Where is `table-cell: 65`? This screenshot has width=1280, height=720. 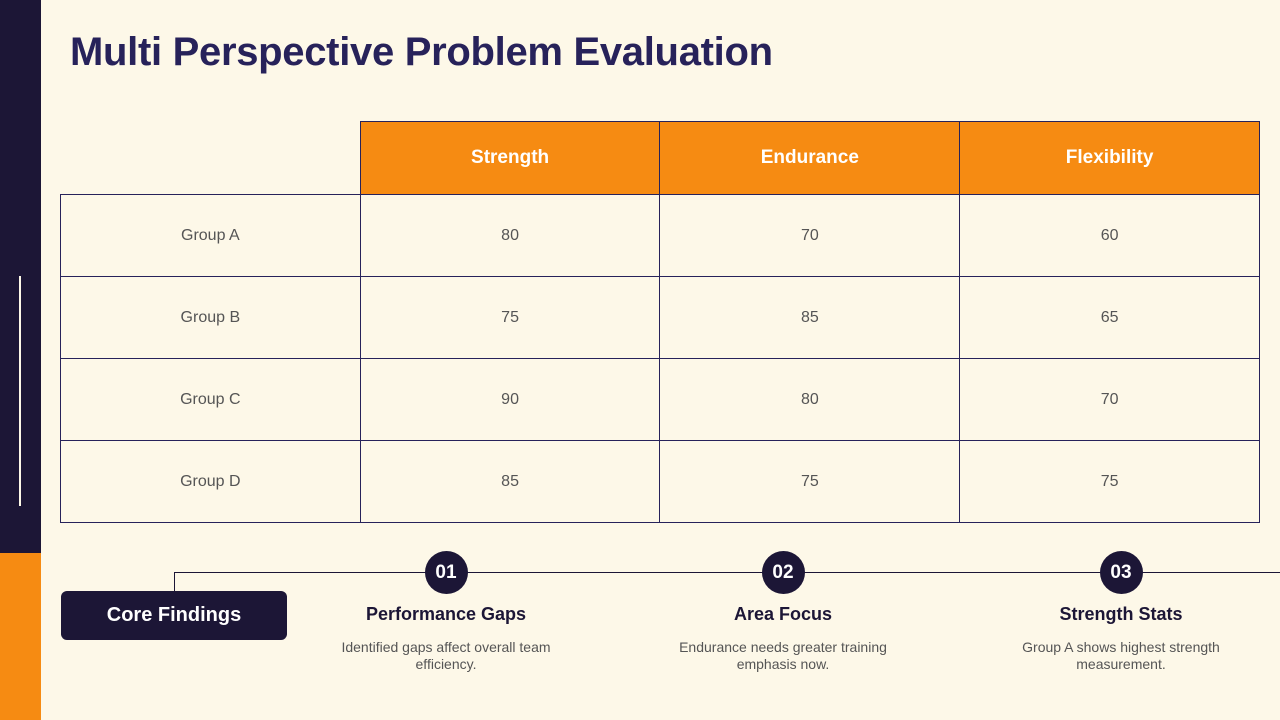
table-cell: 65 is located at coordinates (1109, 317).